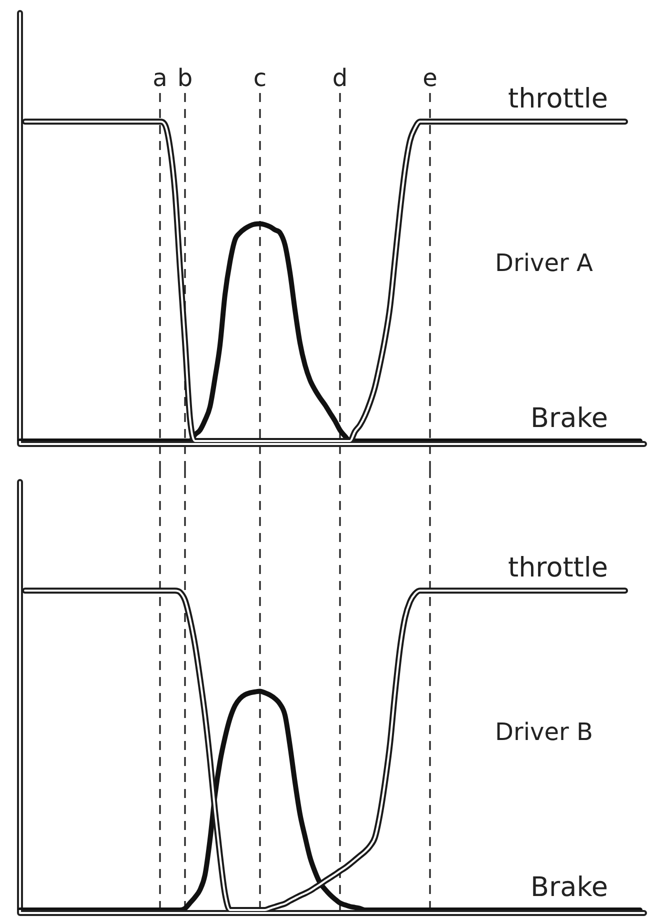  Describe the element at coordinates (185, 78) in the screenshot. I see `text: b` at that location.